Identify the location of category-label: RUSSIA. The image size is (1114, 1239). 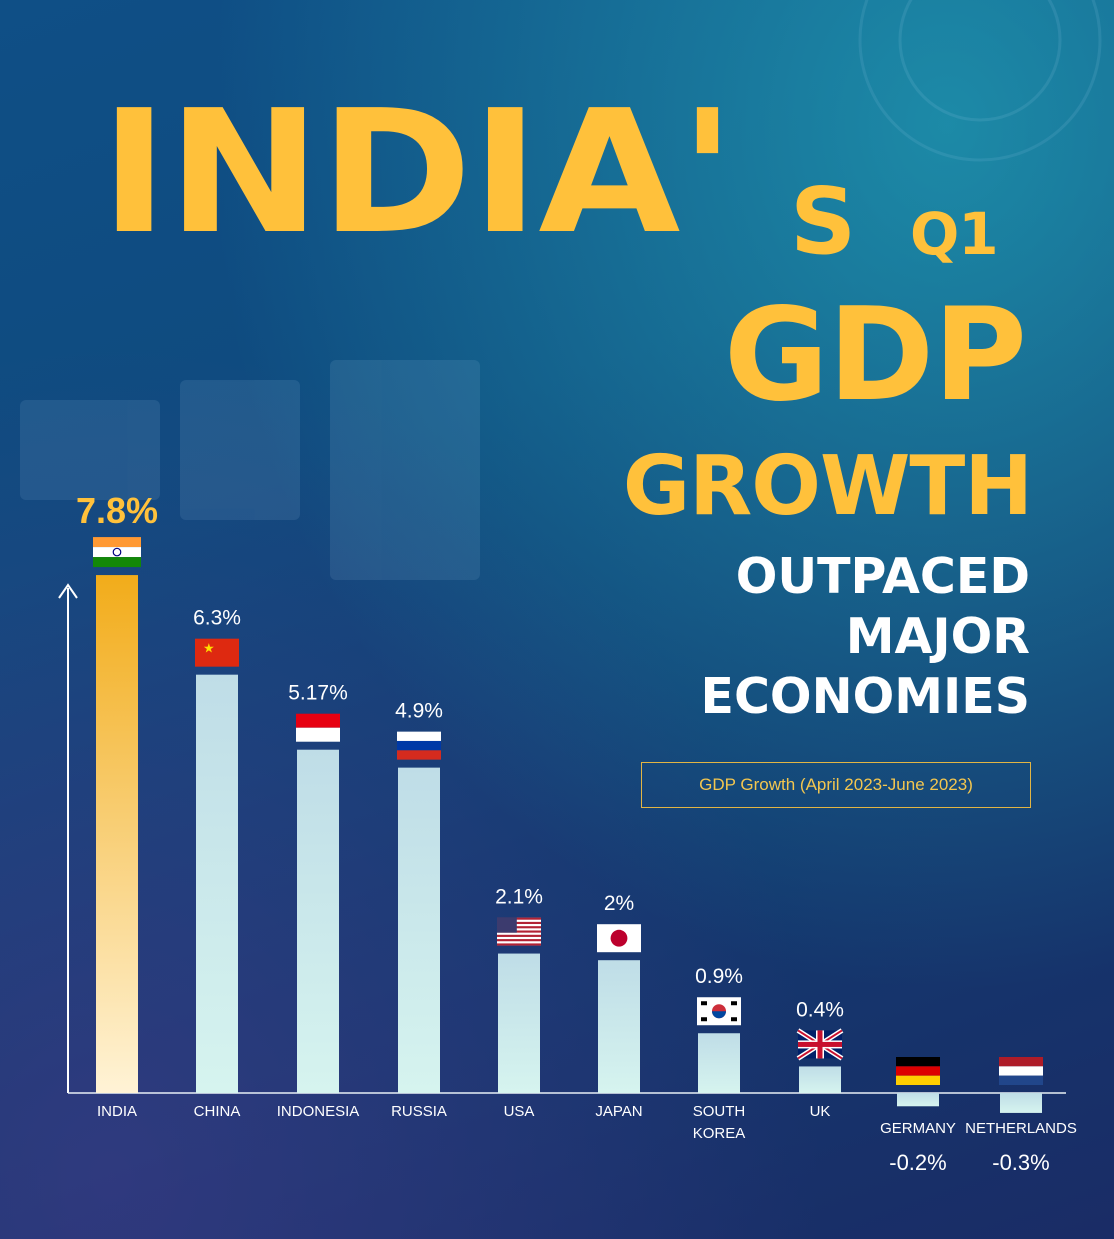
(419, 1111).